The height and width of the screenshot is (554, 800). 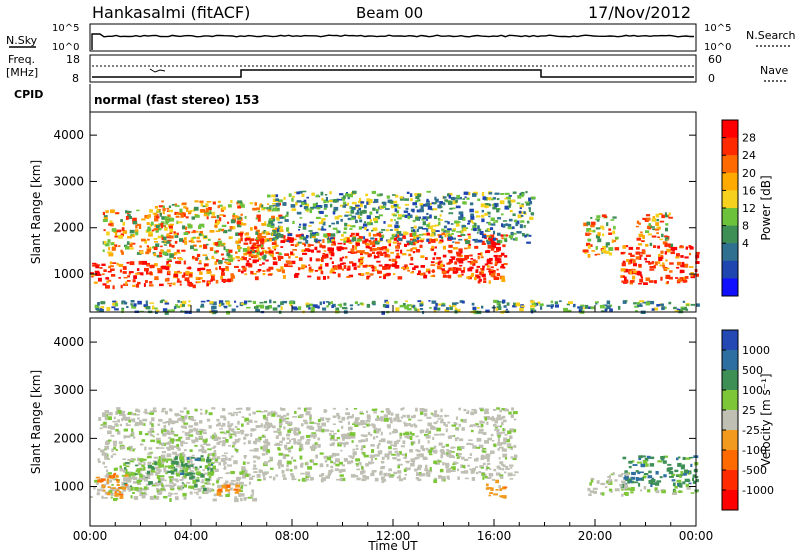 What do you see at coordinates (749, 173) in the screenshot?
I see `colorbar-tick-label: 20` at bounding box center [749, 173].